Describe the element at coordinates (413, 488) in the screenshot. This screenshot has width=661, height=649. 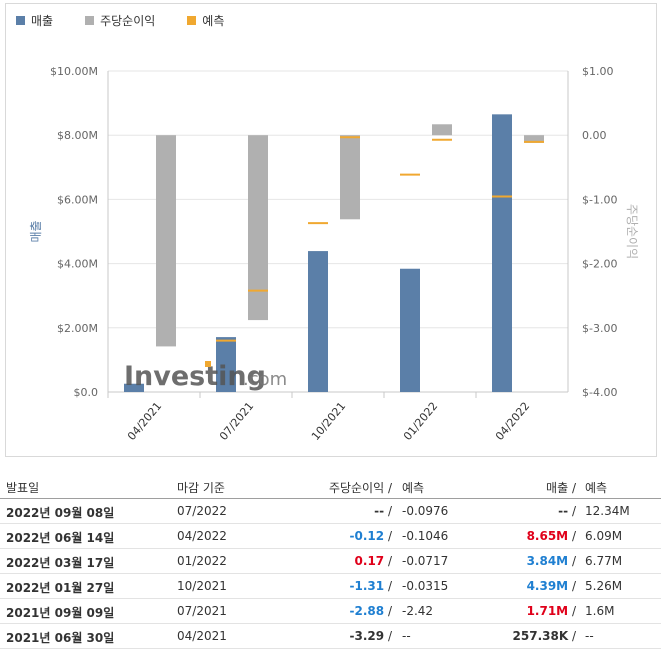
I see `header-eps-forecast: 예측` at that location.